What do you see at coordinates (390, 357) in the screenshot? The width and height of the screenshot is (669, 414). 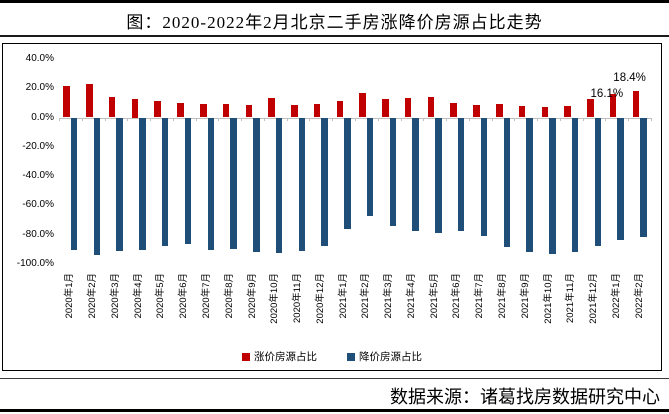 I see `legend-label: 降价房源占比` at bounding box center [390, 357].